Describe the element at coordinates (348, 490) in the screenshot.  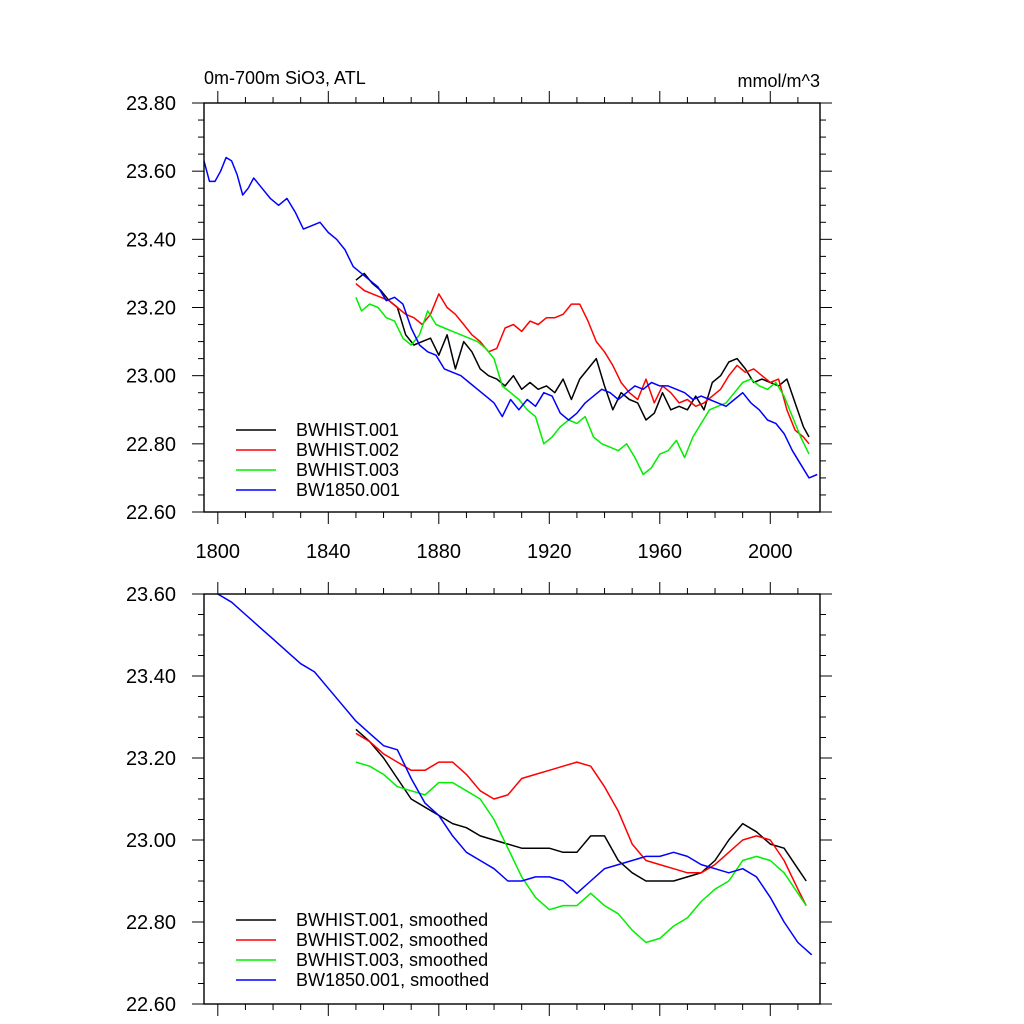
I see `legend-label: BW1850.001` at that location.